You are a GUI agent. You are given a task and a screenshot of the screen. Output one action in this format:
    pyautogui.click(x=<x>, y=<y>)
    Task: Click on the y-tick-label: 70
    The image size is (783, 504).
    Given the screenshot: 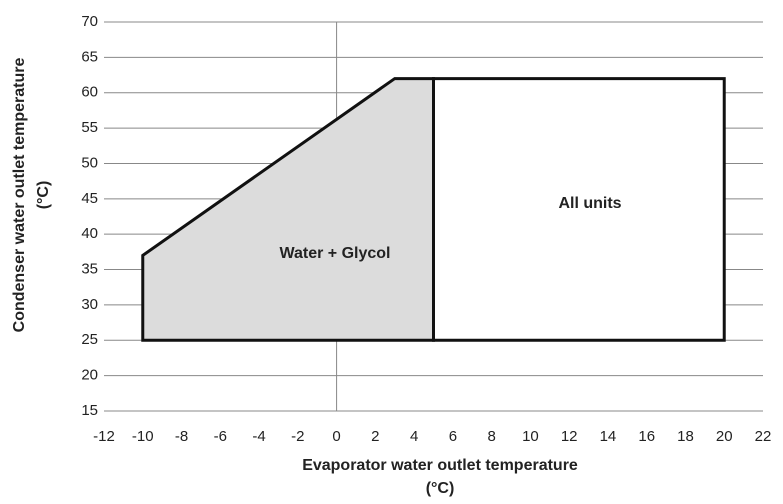 What is the action you would take?
    pyautogui.click(x=89, y=21)
    